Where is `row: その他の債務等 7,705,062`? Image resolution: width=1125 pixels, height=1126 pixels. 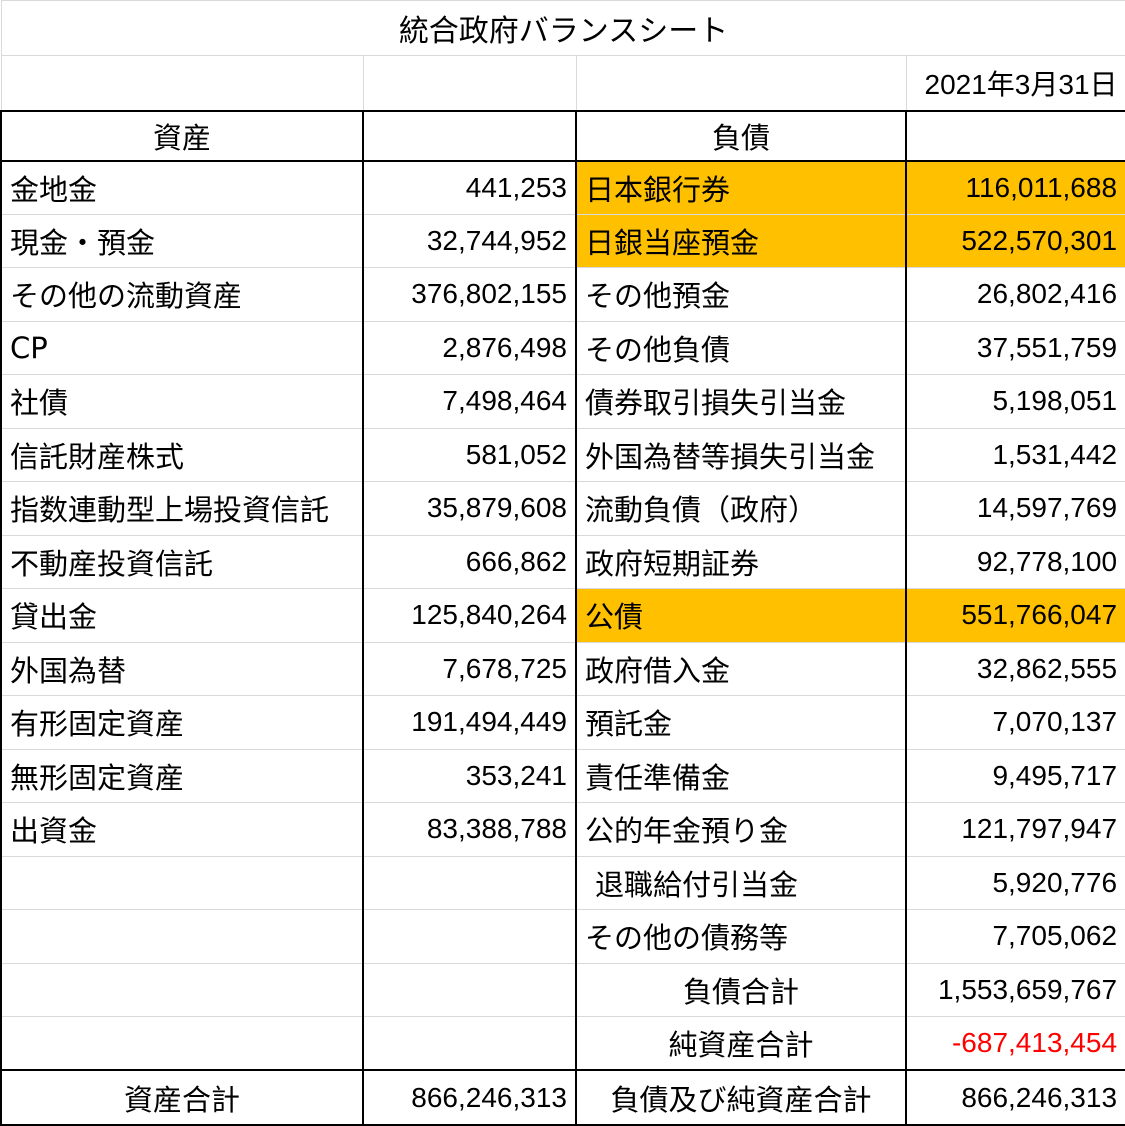
row: その他の債務等 7,705,062 is located at coordinates (562, 936).